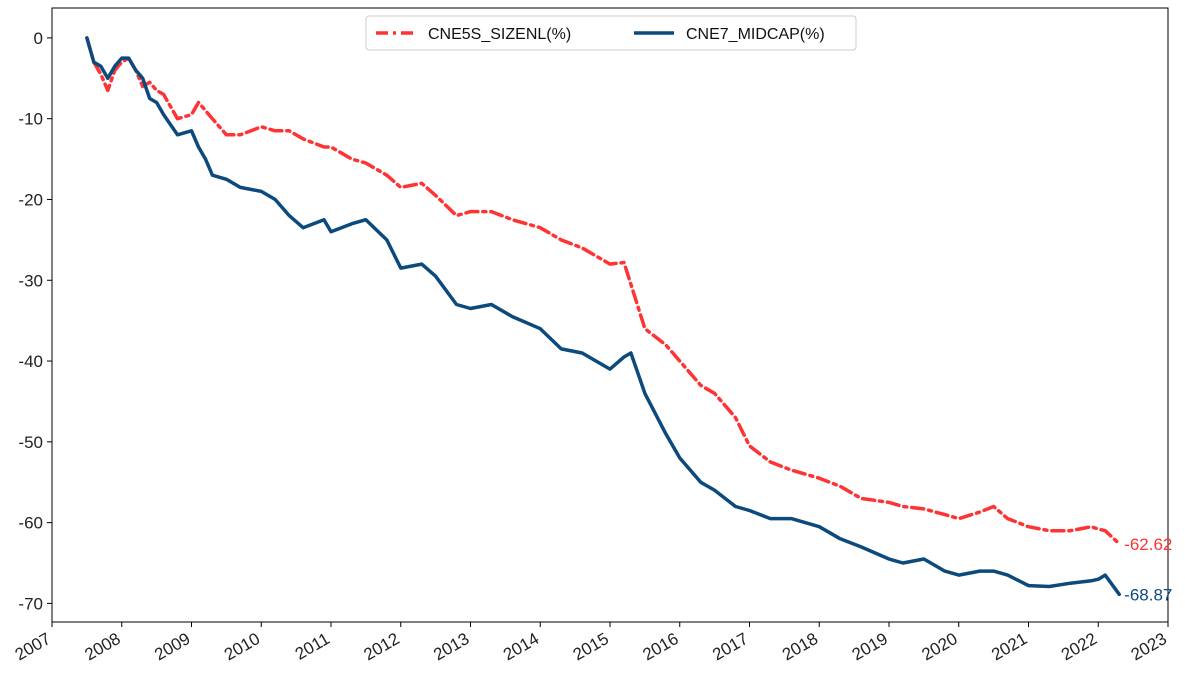 The height and width of the screenshot is (681, 1185). What do you see at coordinates (1148, 594) in the screenshot?
I see `end-label-midcap: -68.87` at bounding box center [1148, 594].